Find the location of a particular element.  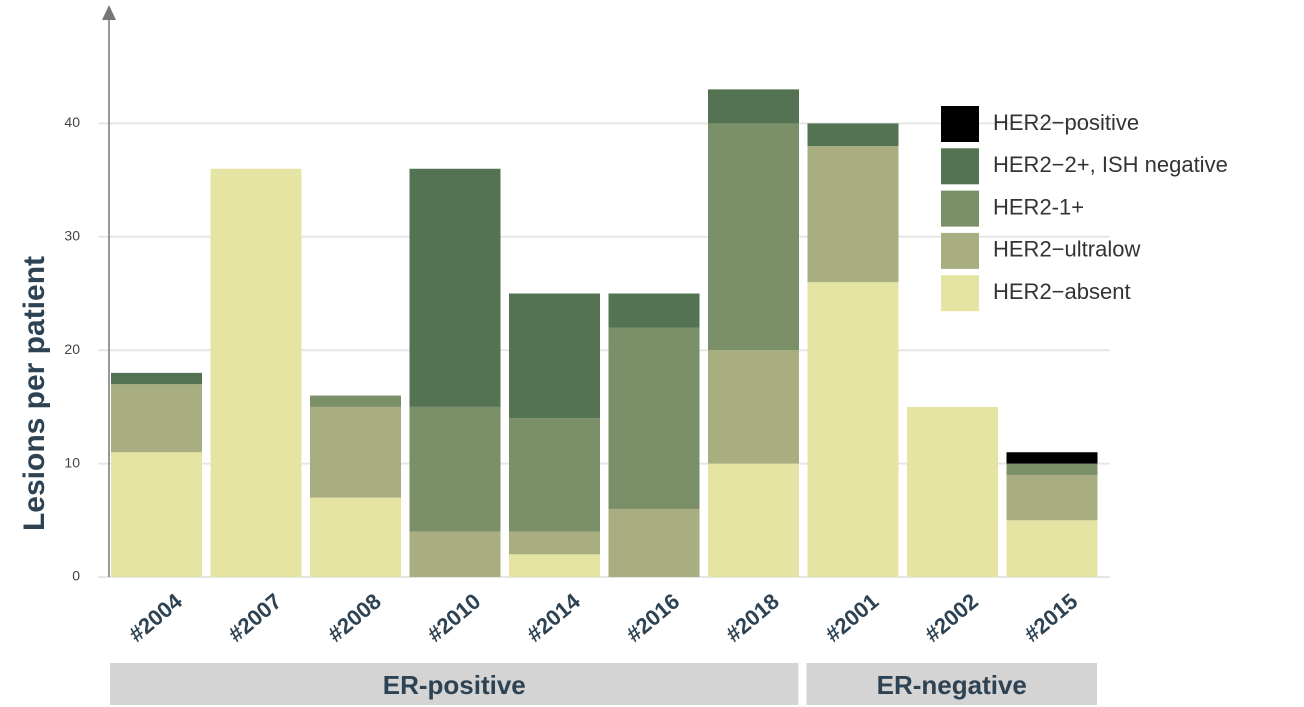

x-tick-label: #2001 is located at coordinates (851, 617).